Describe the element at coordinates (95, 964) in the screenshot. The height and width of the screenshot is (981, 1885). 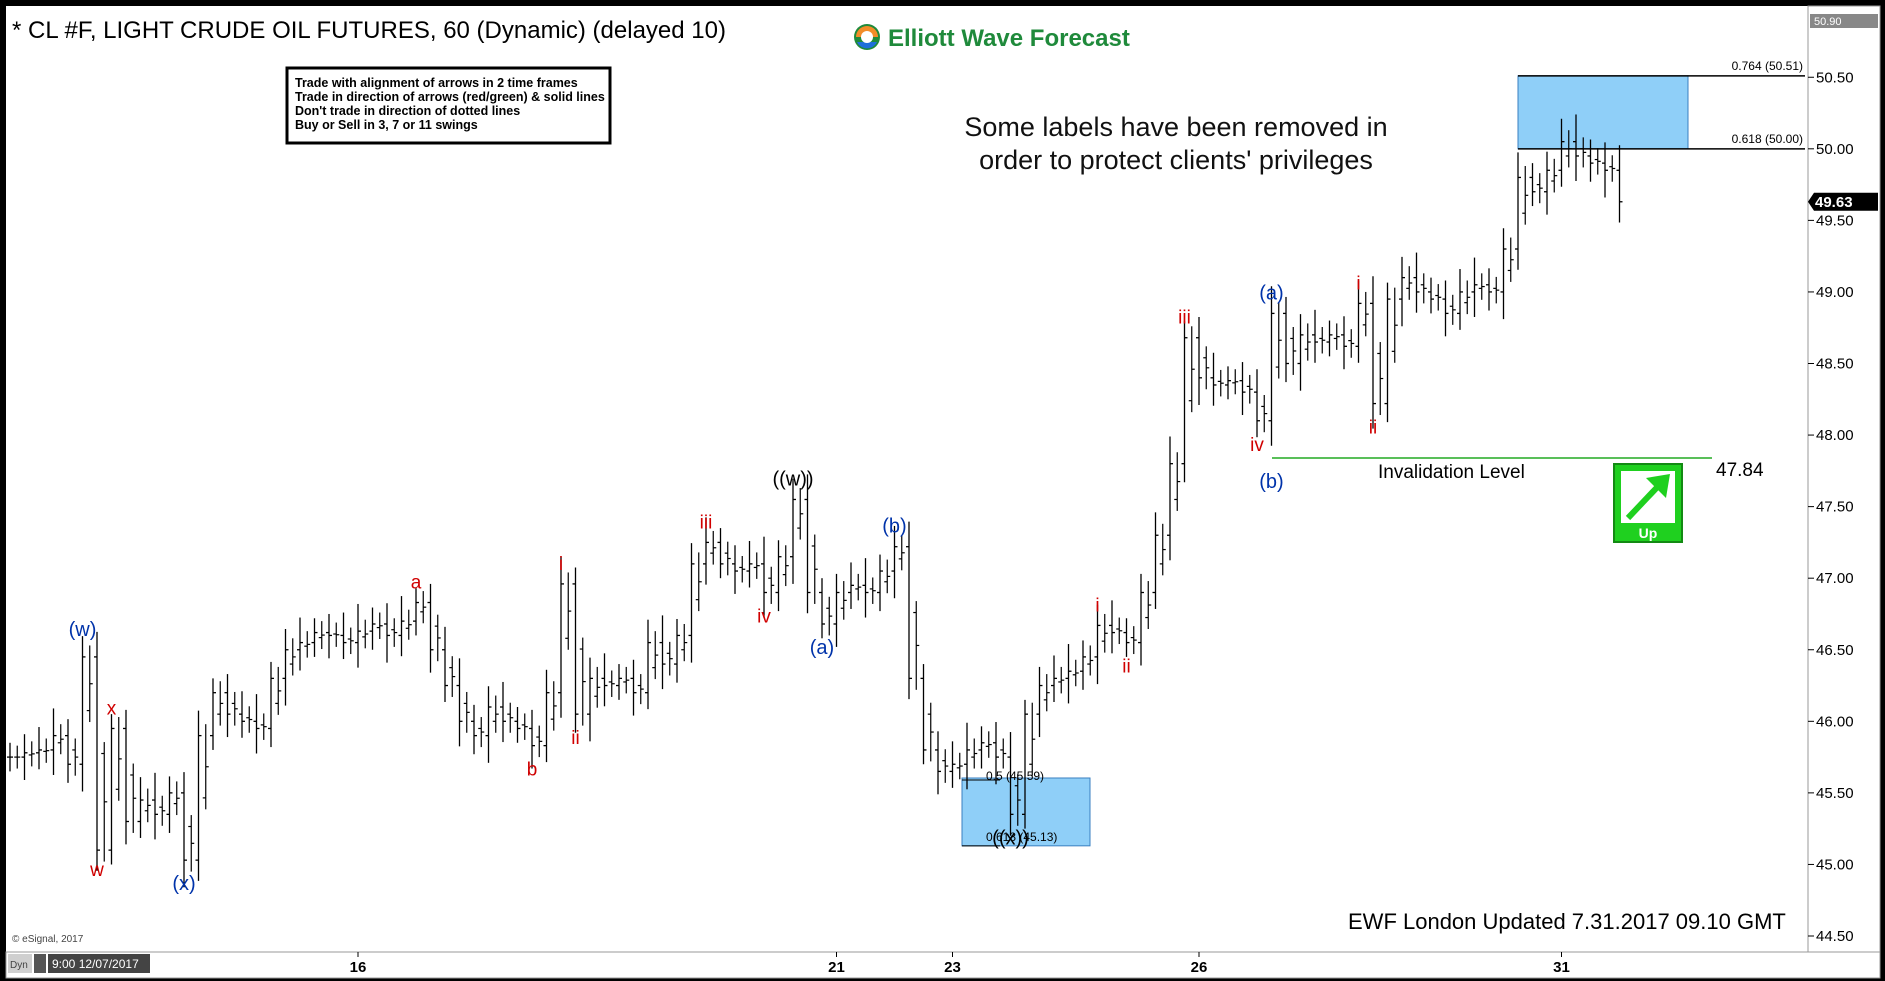
I see `status-time: 9:00 12/07/2017` at that location.